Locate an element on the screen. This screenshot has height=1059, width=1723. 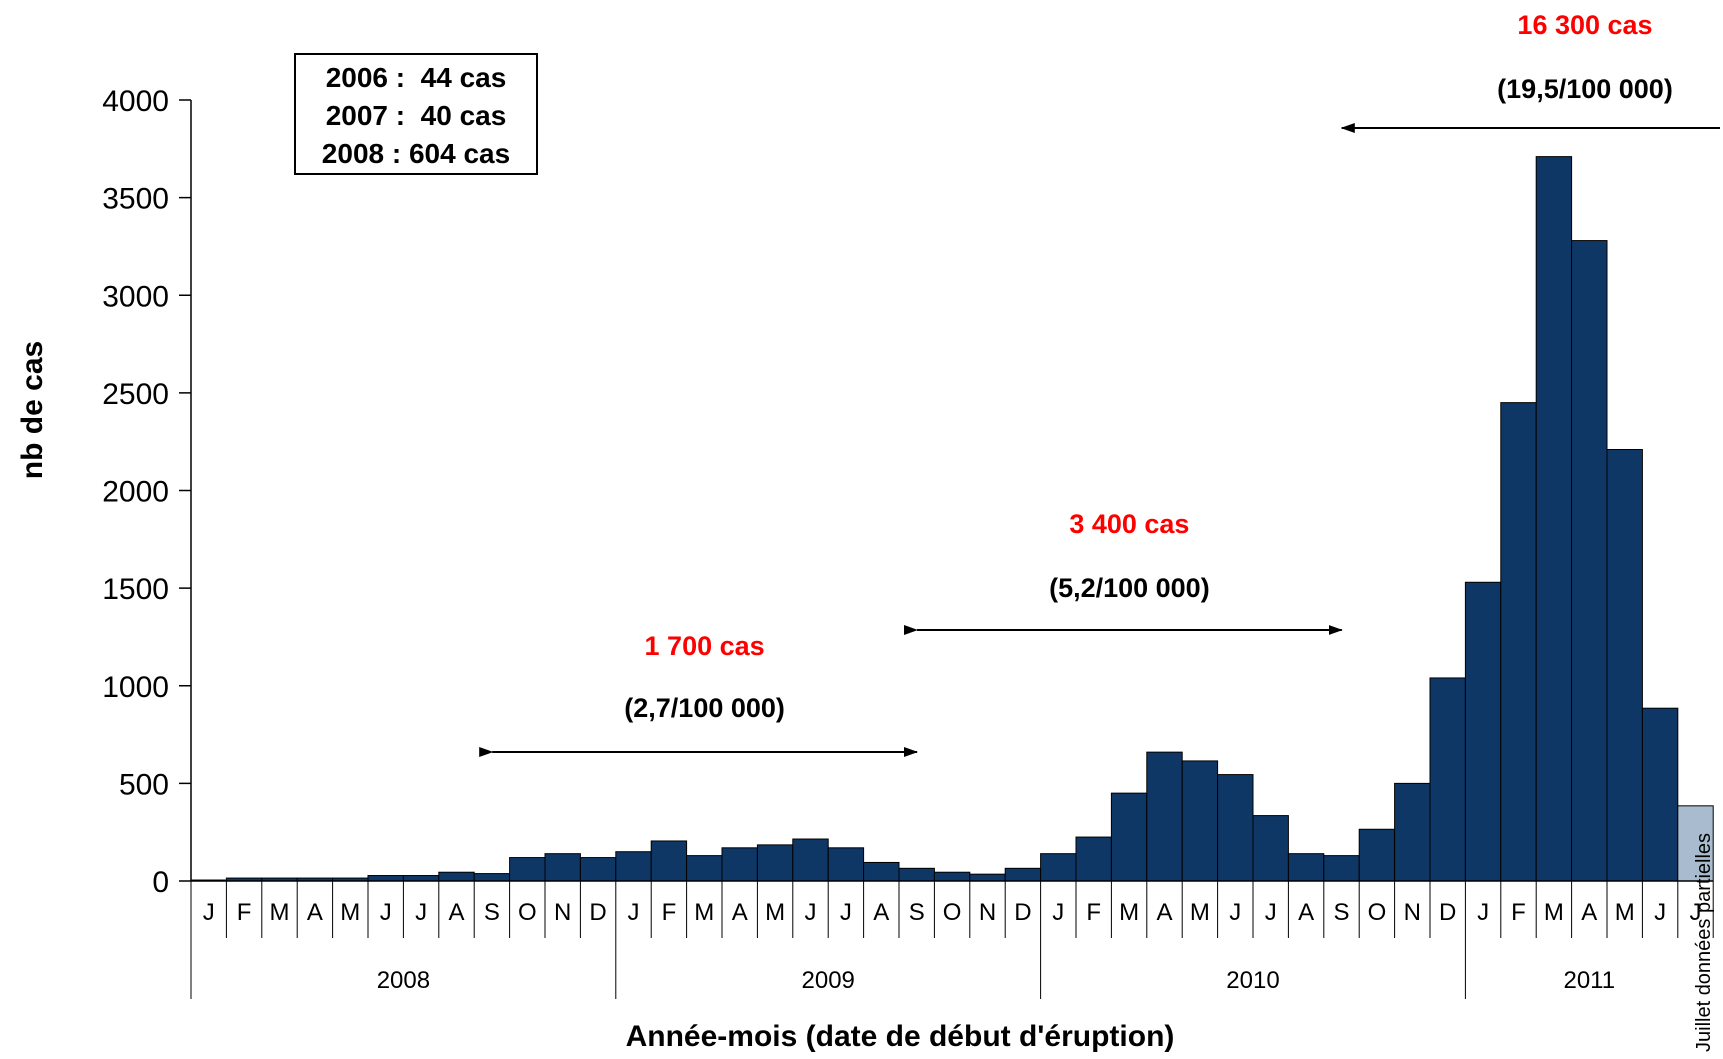
bar-partial is located at coordinates (1695, 843).